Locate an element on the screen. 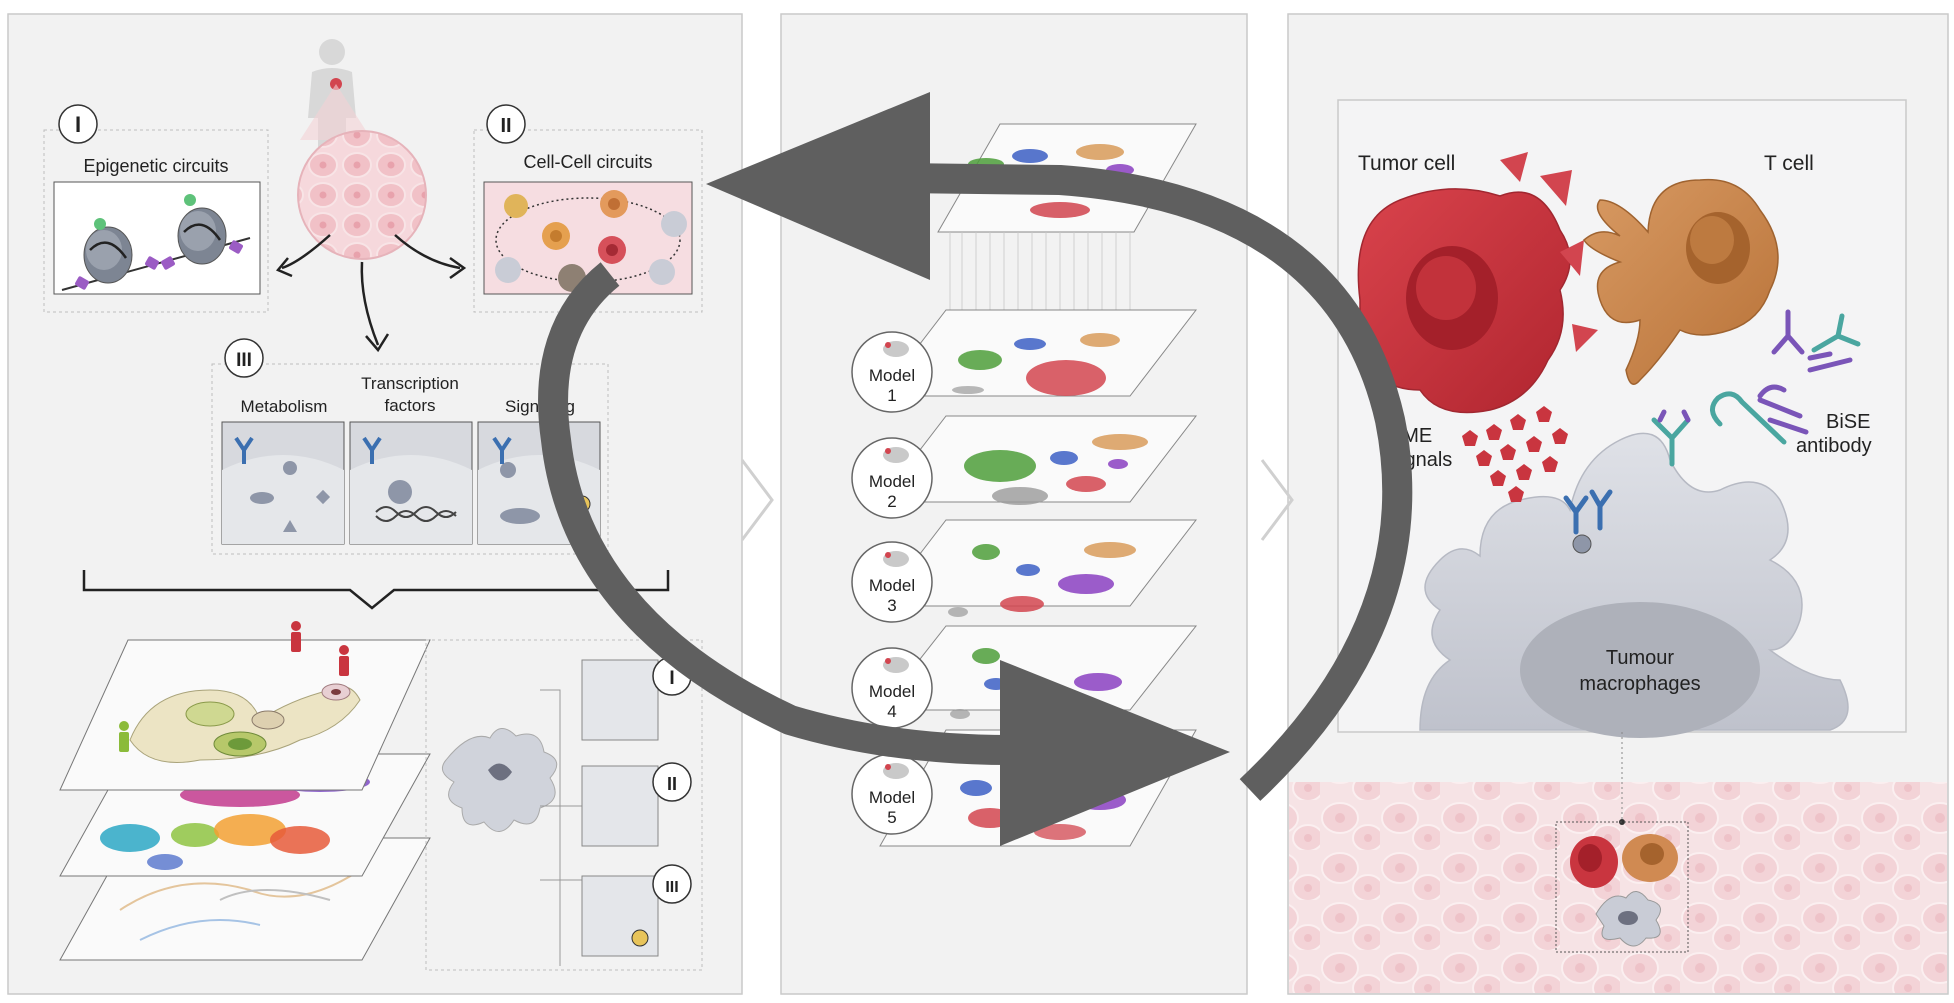 The width and height of the screenshot is (1954, 1003). circuit-3-numeral: III is located at coordinates (244, 360).